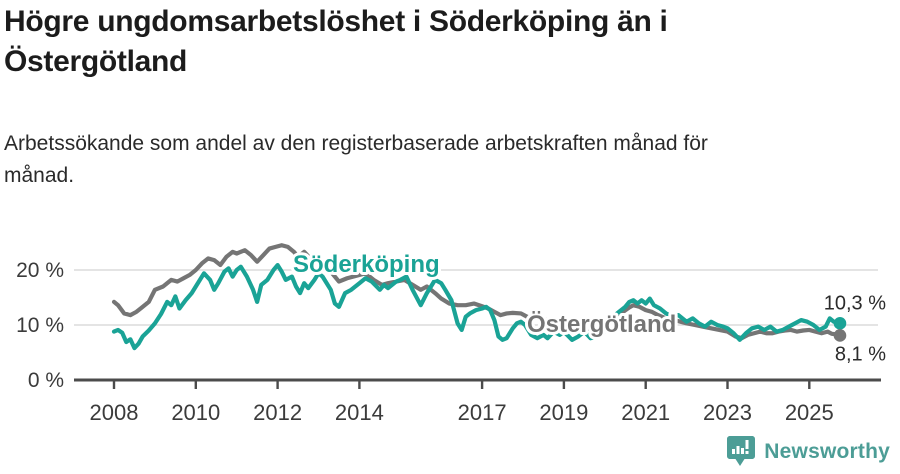 Image resolution: width=900 pixels, height=474 pixels. I want to click on end-dot-ostergotland, so click(840, 335).